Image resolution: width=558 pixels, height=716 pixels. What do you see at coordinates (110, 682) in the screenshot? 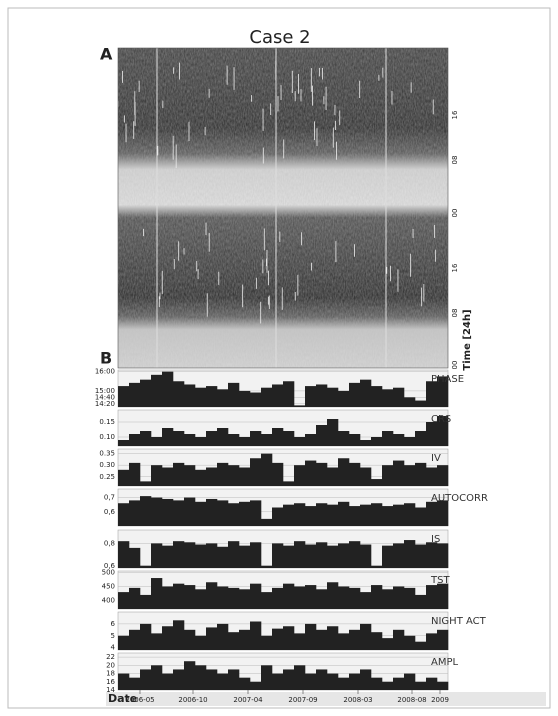
I see `y-tick-label: 16` at bounding box center [110, 682].